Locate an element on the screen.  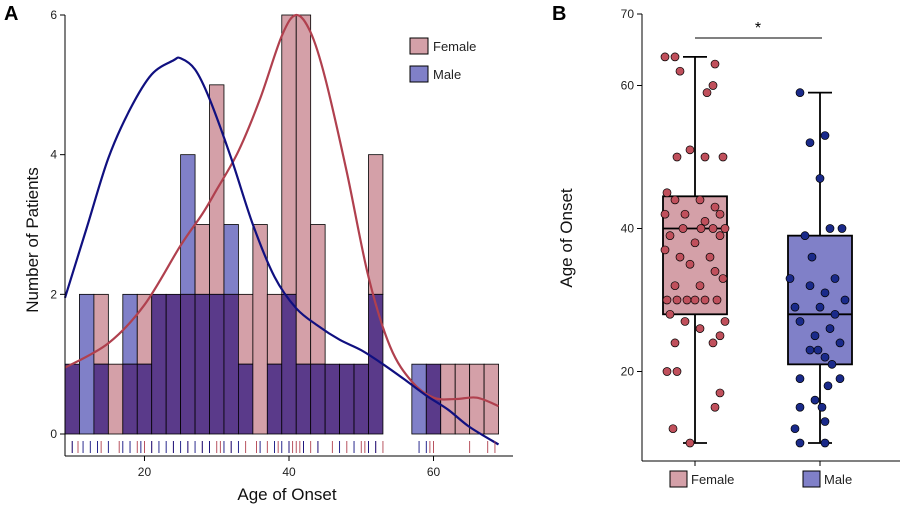
boxplot-legend-label-female: Female is located at coordinates (712, 479).